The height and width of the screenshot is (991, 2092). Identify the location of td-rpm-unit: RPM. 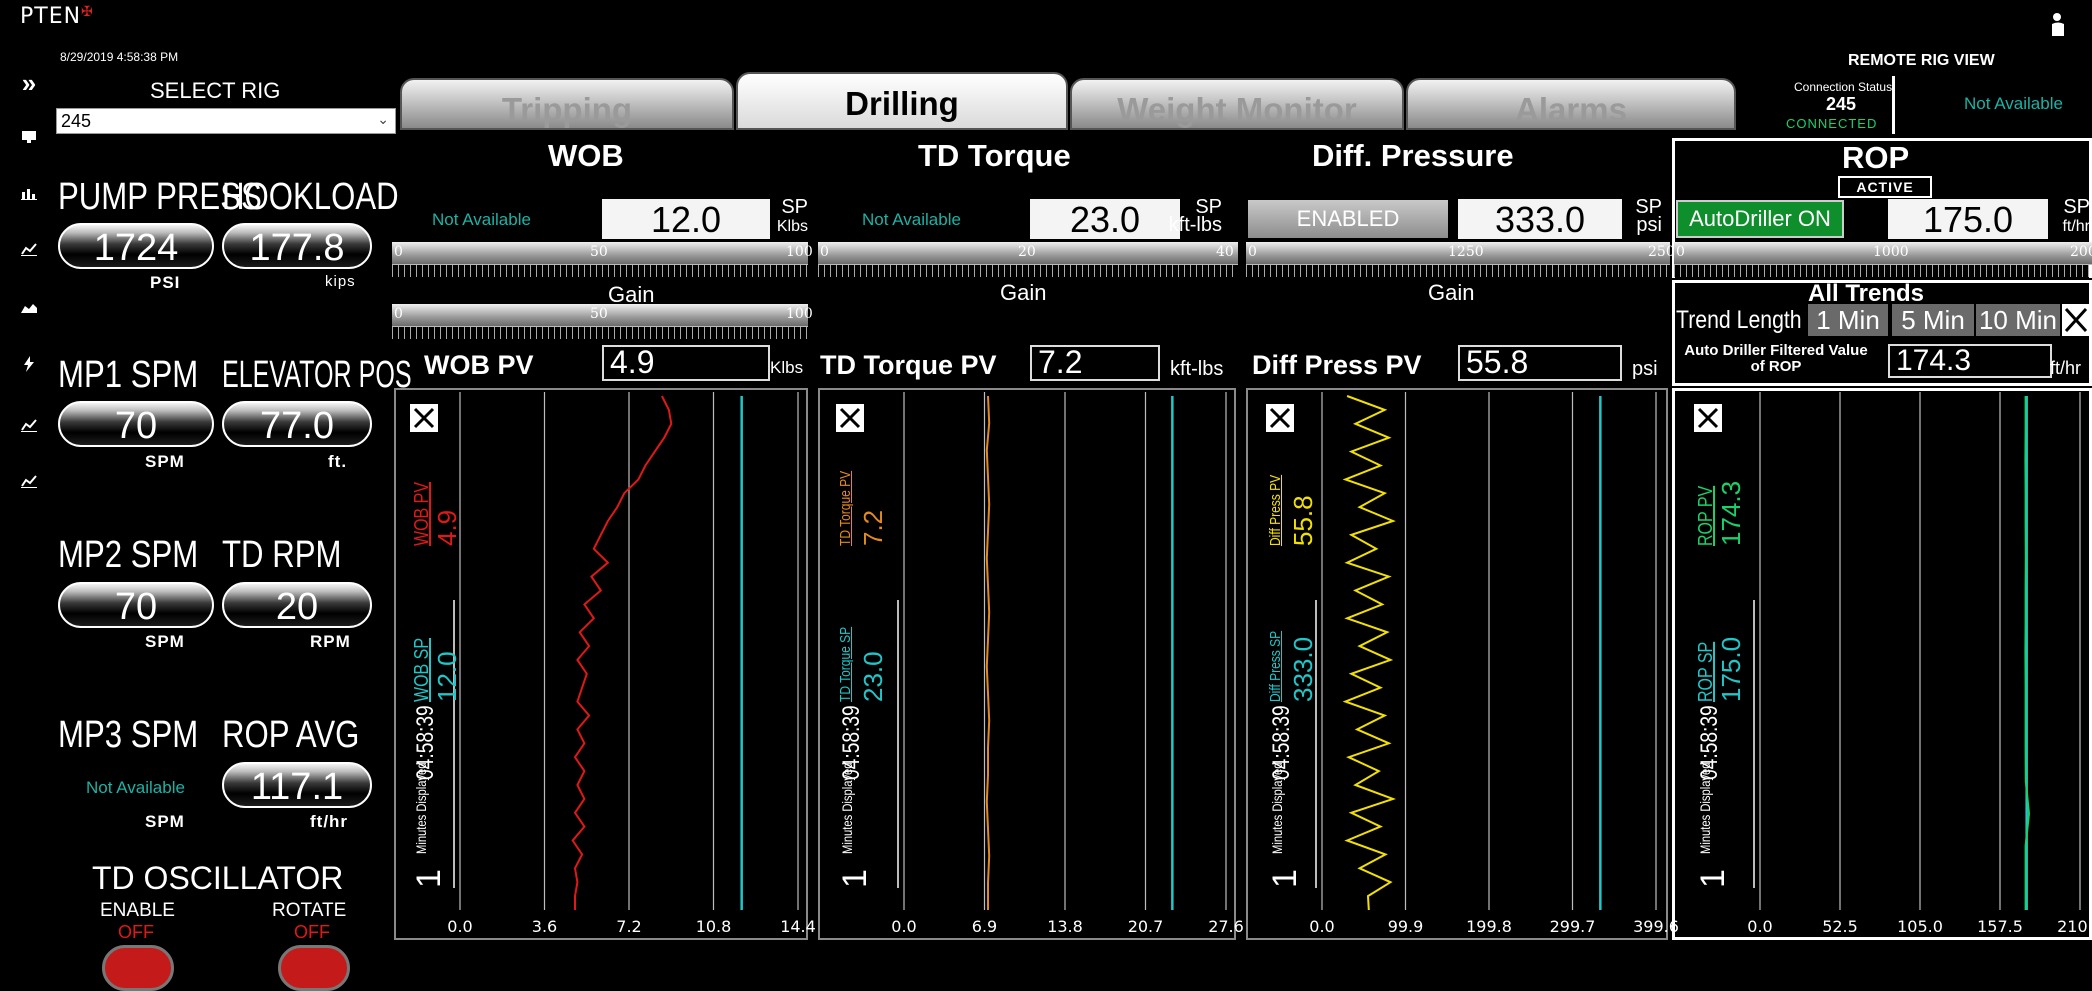
(330, 641).